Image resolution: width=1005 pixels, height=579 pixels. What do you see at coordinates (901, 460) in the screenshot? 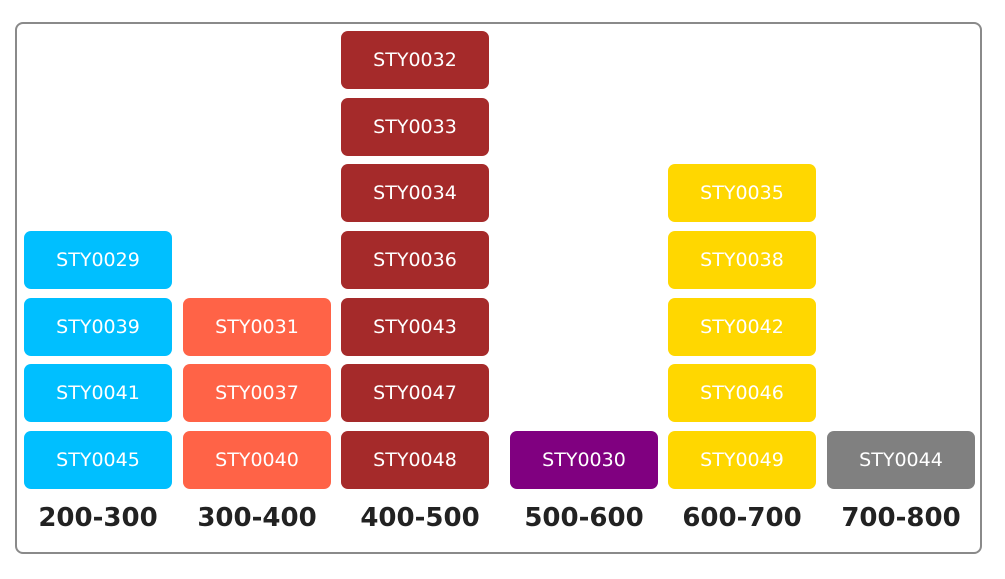
I see `unit-box: STY0044` at bounding box center [901, 460].